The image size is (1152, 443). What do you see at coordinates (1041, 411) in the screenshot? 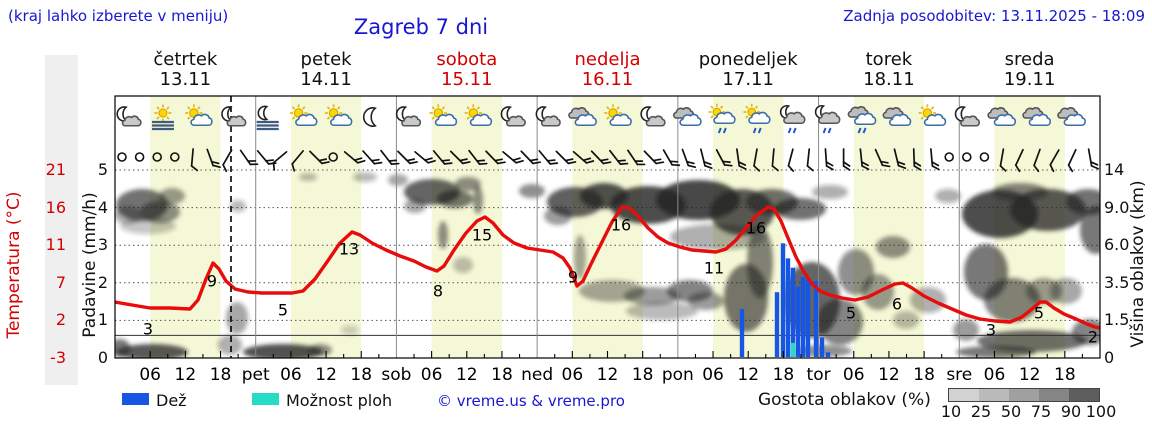
I see `density-tick-label: 75` at bounding box center [1041, 411].